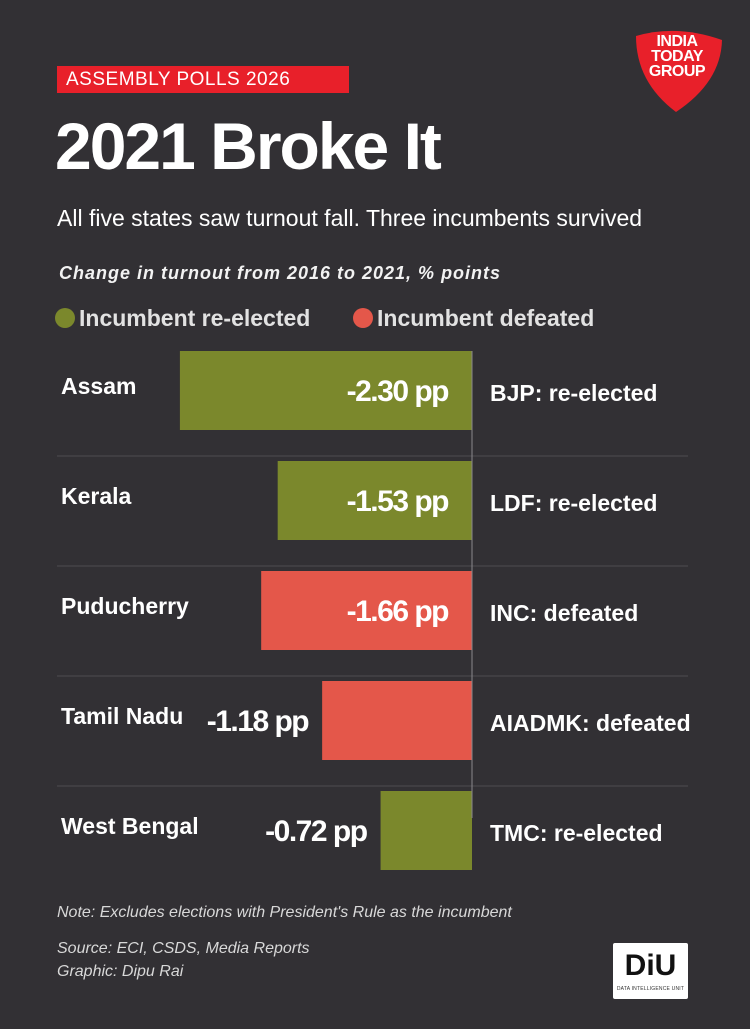  Describe the element at coordinates (98, 386) in the screenshot. I see `category-label: Assam` at that location.